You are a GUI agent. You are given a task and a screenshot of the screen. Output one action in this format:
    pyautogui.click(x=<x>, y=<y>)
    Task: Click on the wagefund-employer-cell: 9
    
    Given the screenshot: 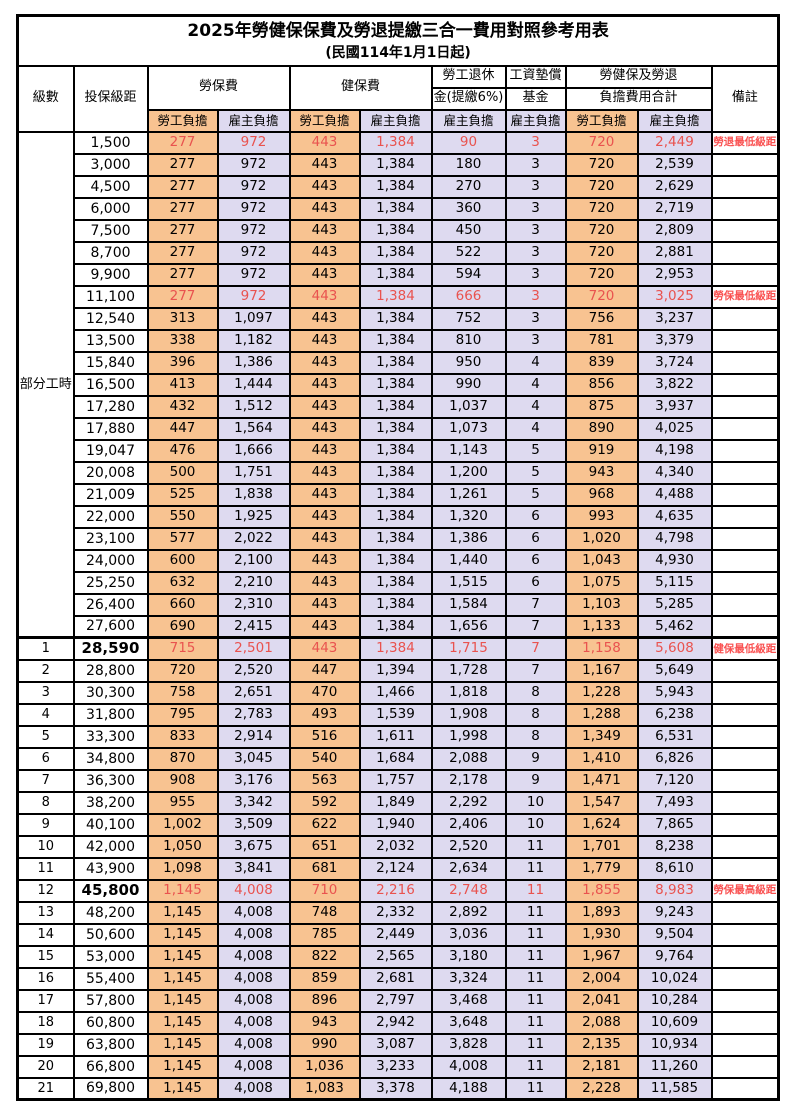 What is the action you would take?
    pyautogui.click(x=535, y=758)
    